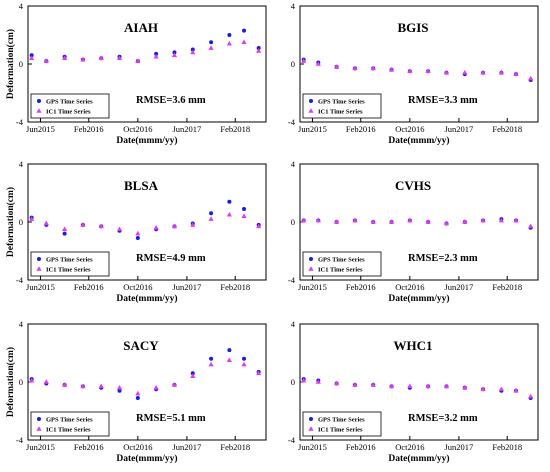  What do you see at coordinates (141, 185) in the screenshot?
I see `chart-title: BLSA` at bounding box center [141, 185].